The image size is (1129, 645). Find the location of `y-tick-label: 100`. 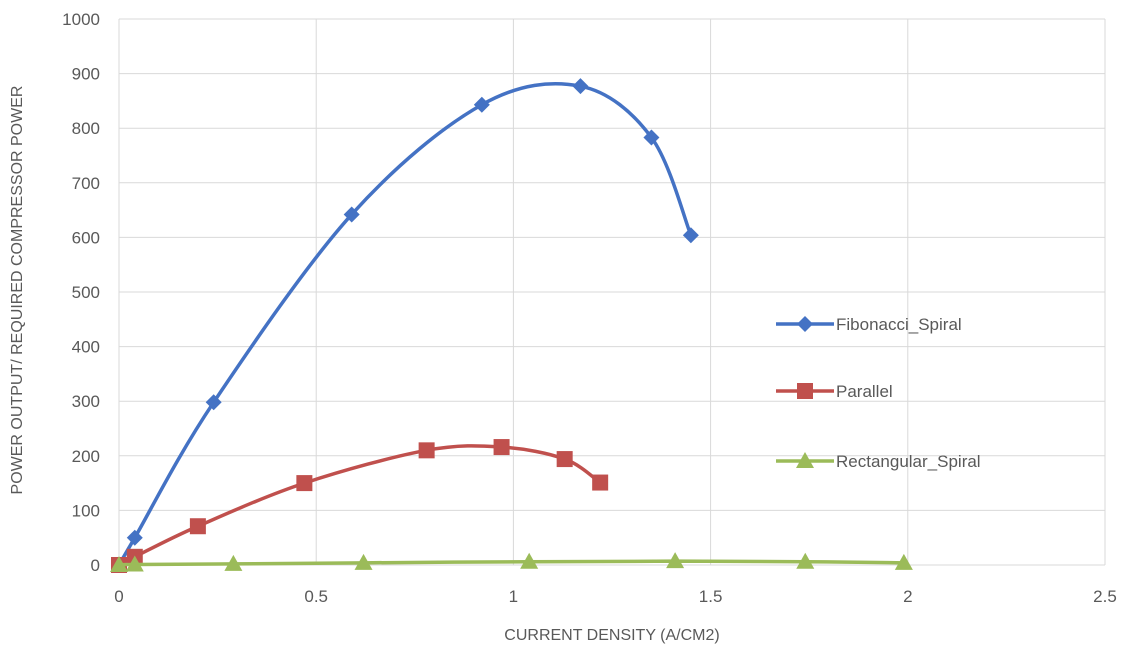

y-tick-label: 100 is located at coordinates (86, 510).